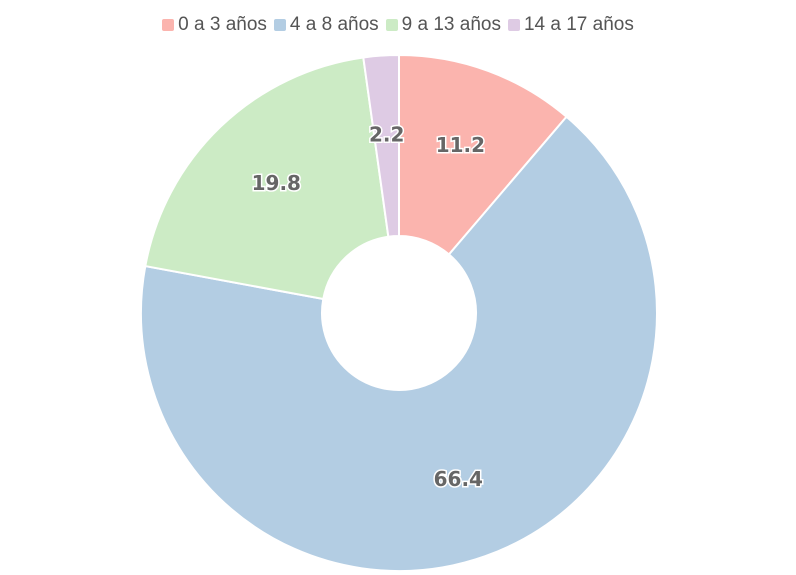  I want to click on legend-item-4-a-8: 4 a 8 años, so click(326, 25).